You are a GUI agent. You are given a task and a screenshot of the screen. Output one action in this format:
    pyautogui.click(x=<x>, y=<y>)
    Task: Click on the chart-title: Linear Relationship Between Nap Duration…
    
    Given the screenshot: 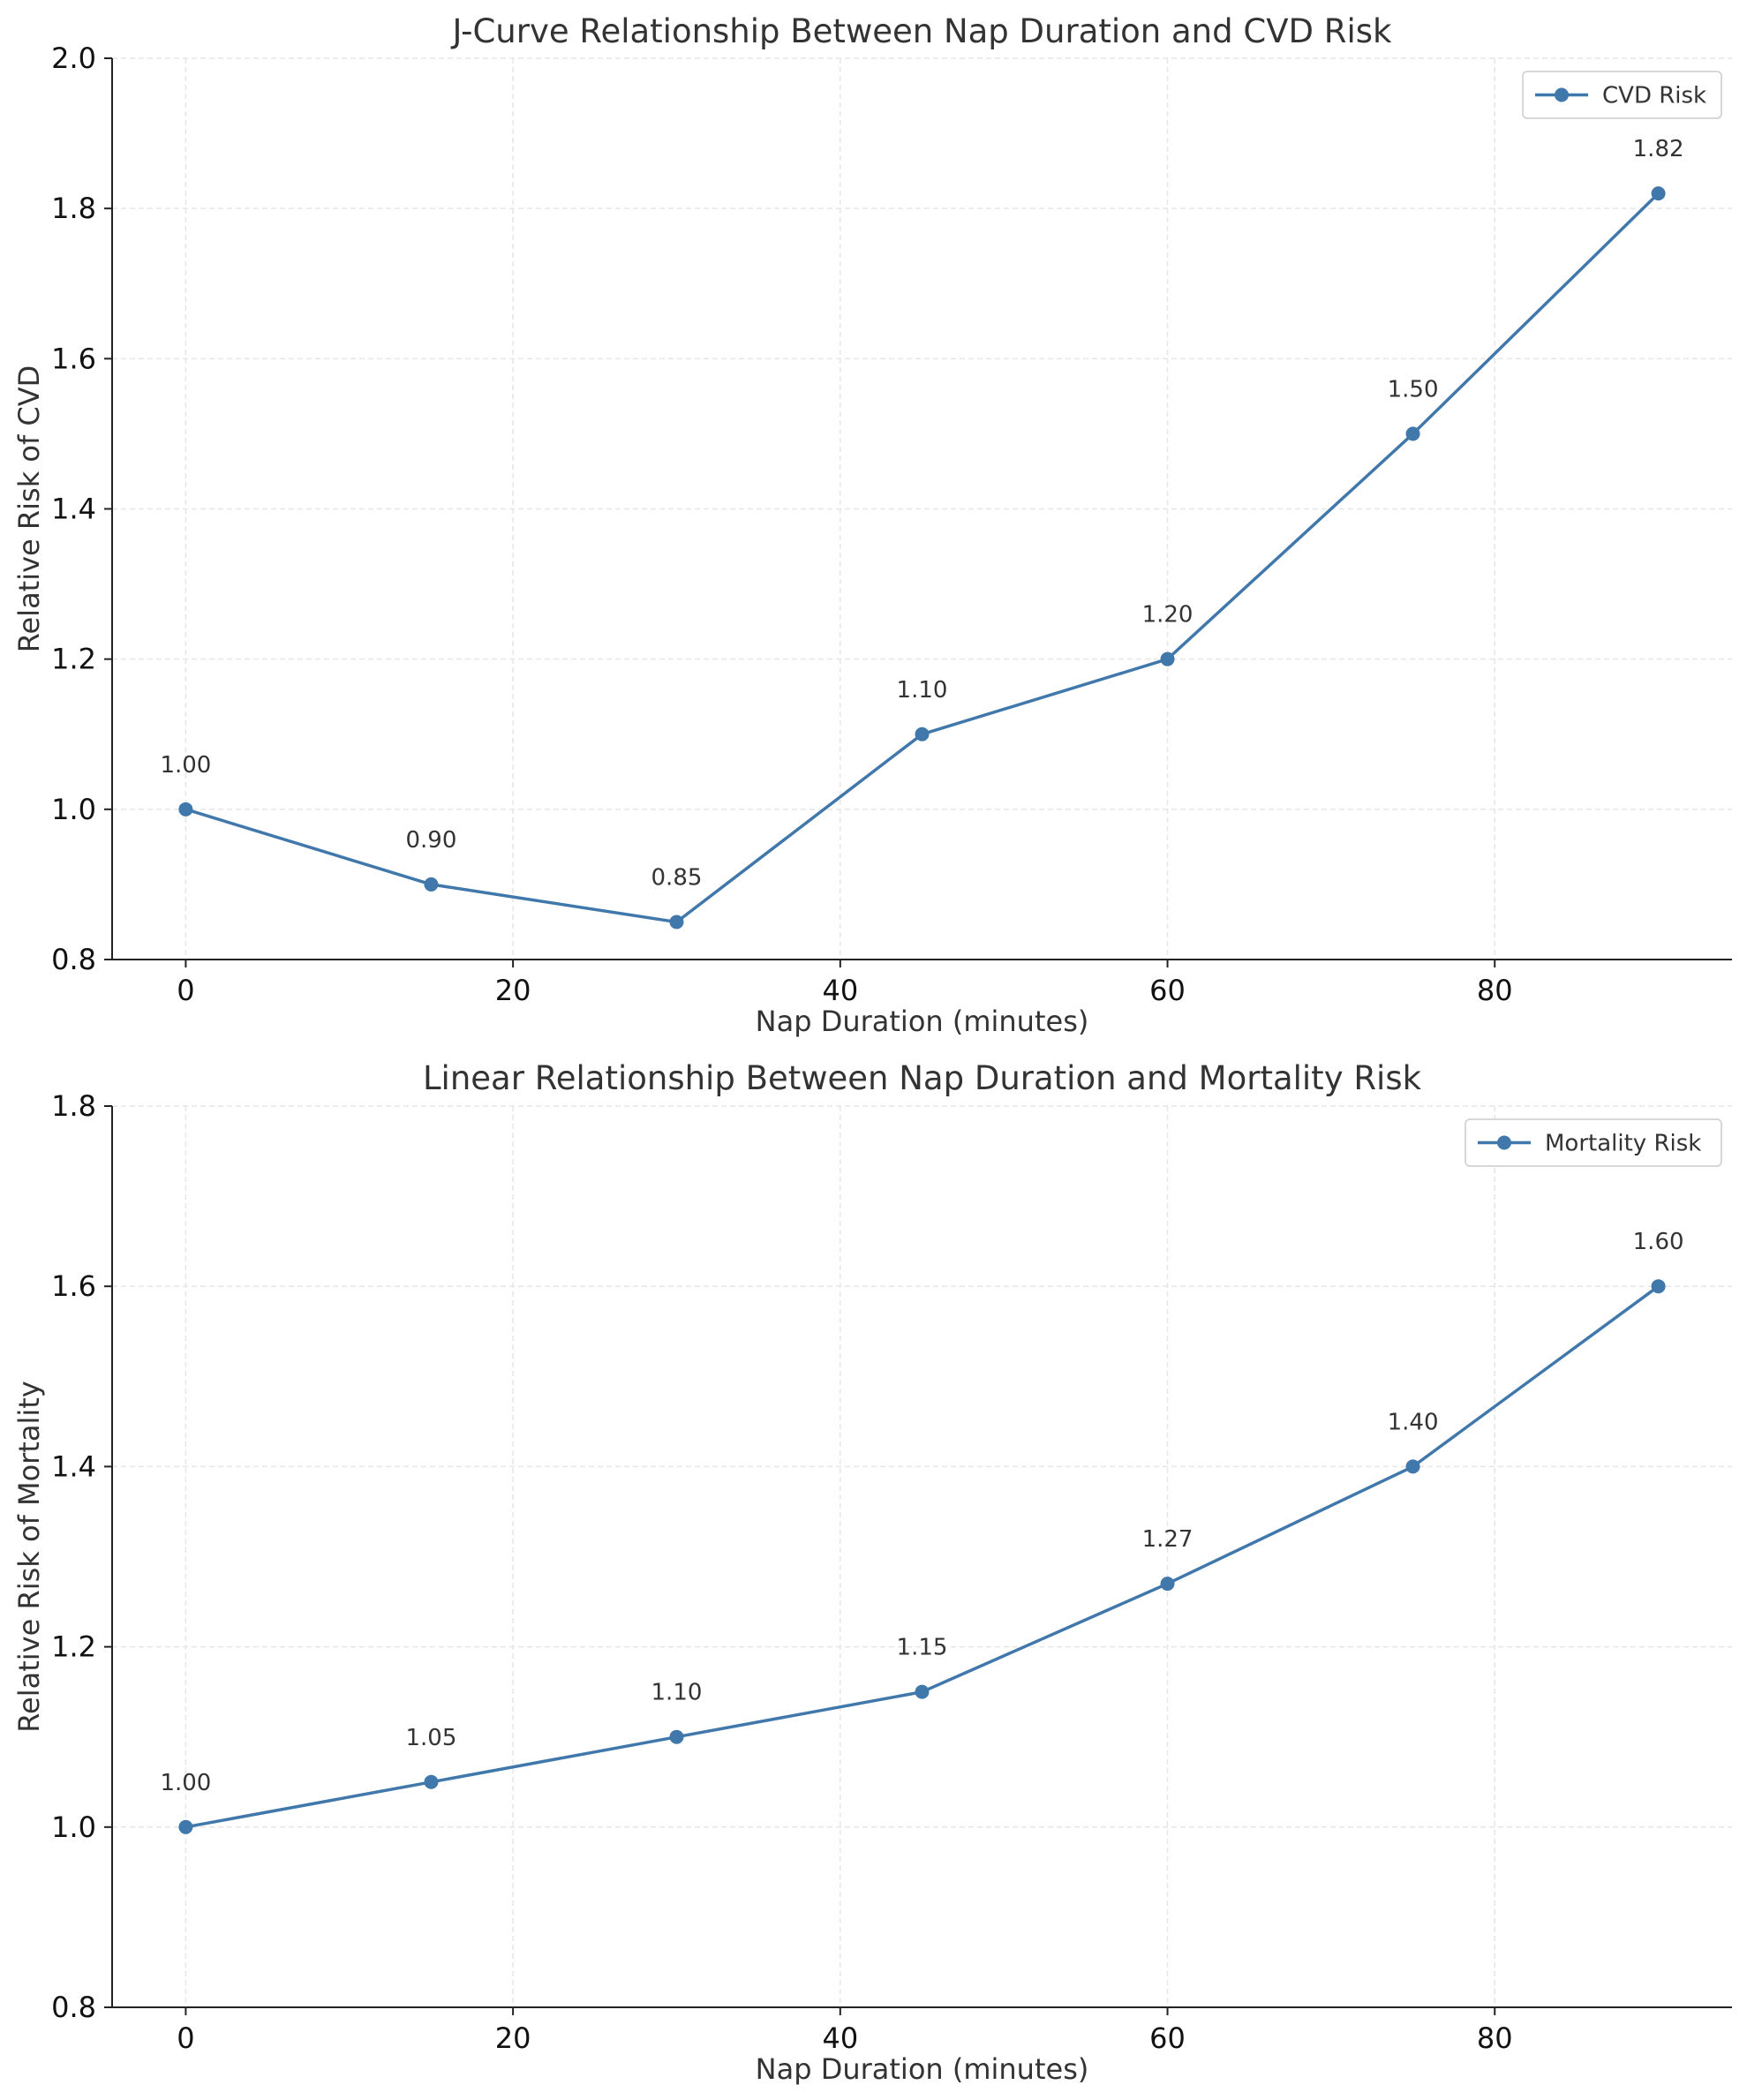 What is the action you would take?
    pyautogui.click(x=922, y=1078)
    